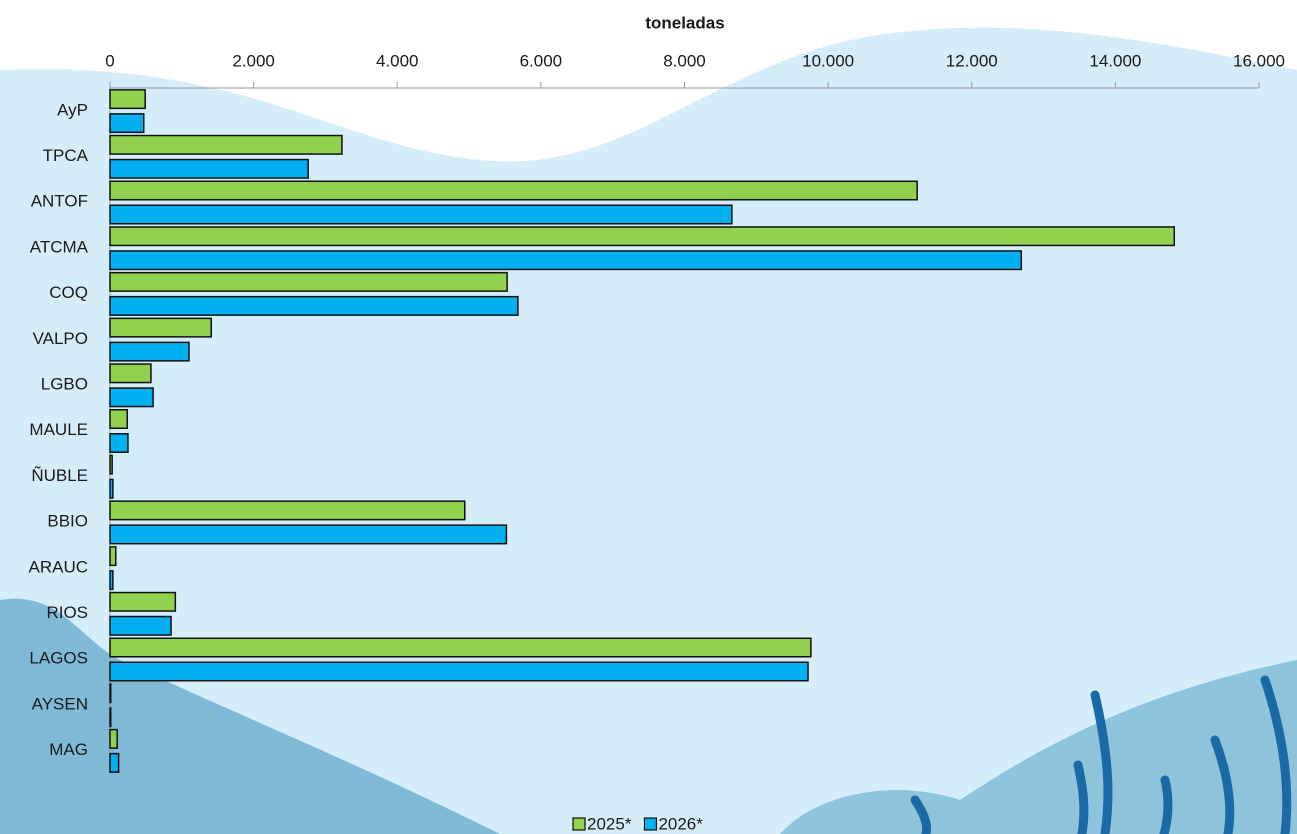 This screenshot has width=1297, height=834. I want to click on axis-title: toneladas, so click(684, 22).